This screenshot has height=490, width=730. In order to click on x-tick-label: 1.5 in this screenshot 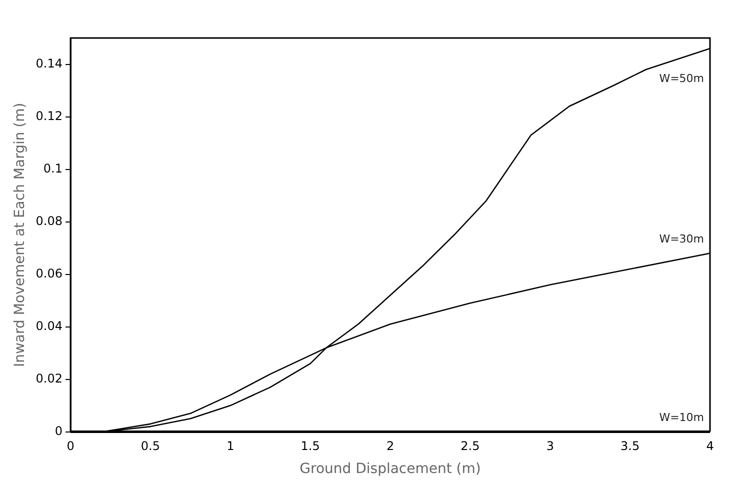, I will do `click(310, 446)`.